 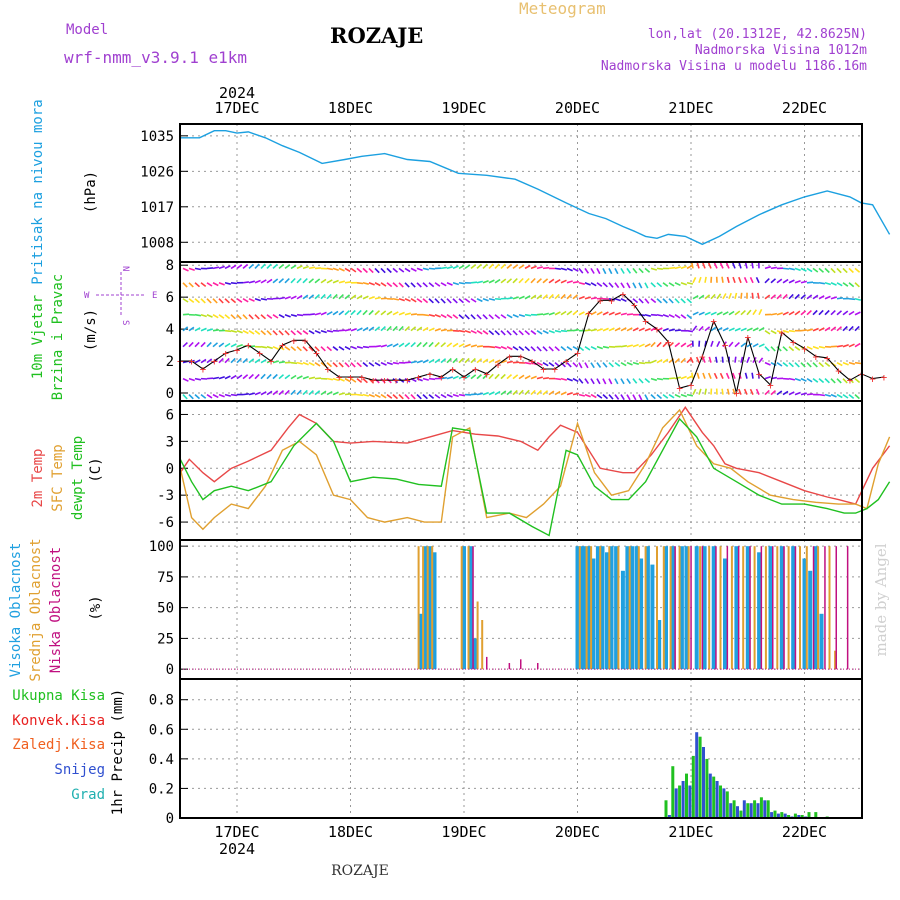 I want to click on cloud-high-bar, so click(x=804, y=614).